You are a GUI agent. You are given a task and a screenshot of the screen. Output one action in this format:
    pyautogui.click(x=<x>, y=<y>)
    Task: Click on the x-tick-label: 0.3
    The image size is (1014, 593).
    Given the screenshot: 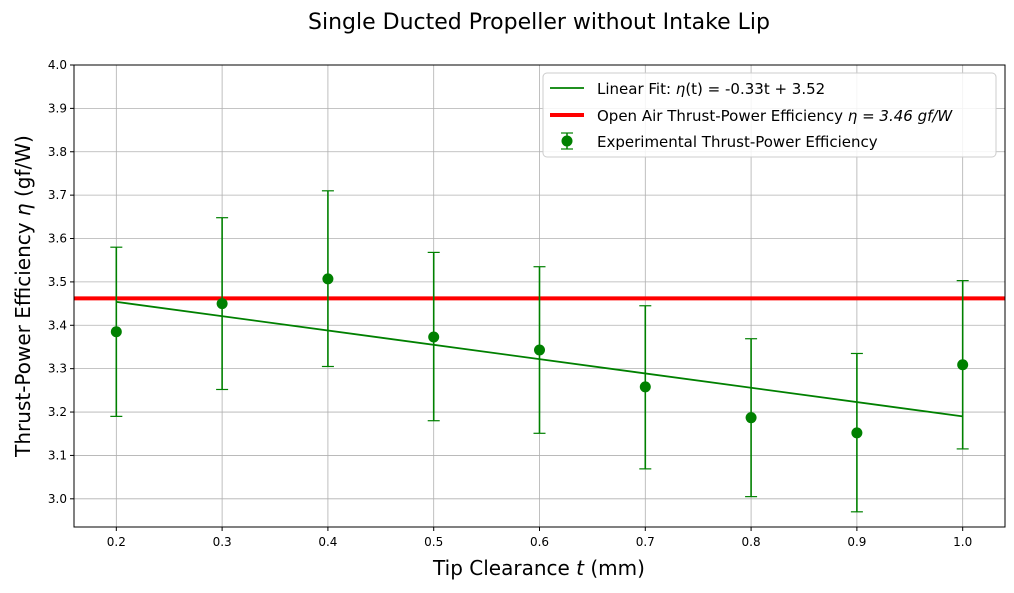 What is the action you would take?
    pyautogui.click(x=222, y=542)
    